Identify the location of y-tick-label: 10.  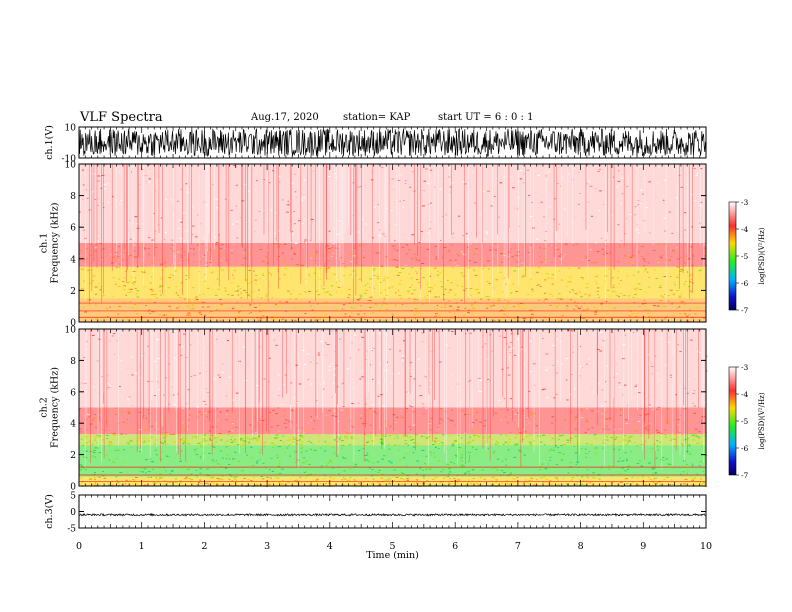
(71, 166).